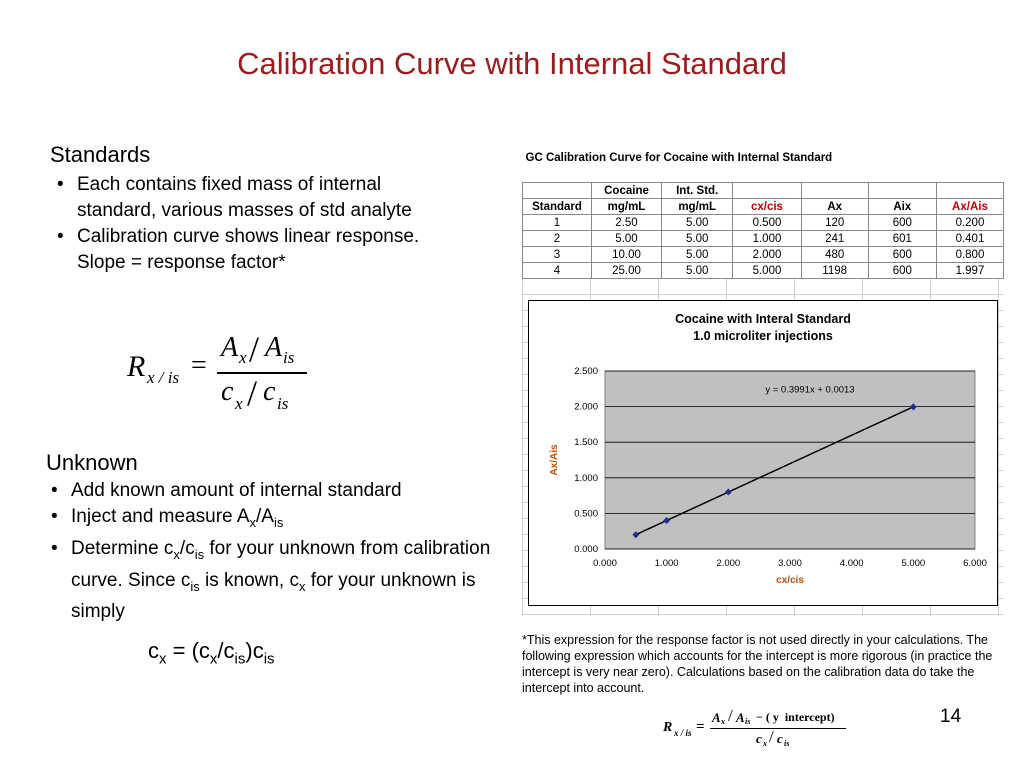 This screenshot has width=1024, height=768. I want to click on unknown-b3-sub-3: is, so click(195, 586).